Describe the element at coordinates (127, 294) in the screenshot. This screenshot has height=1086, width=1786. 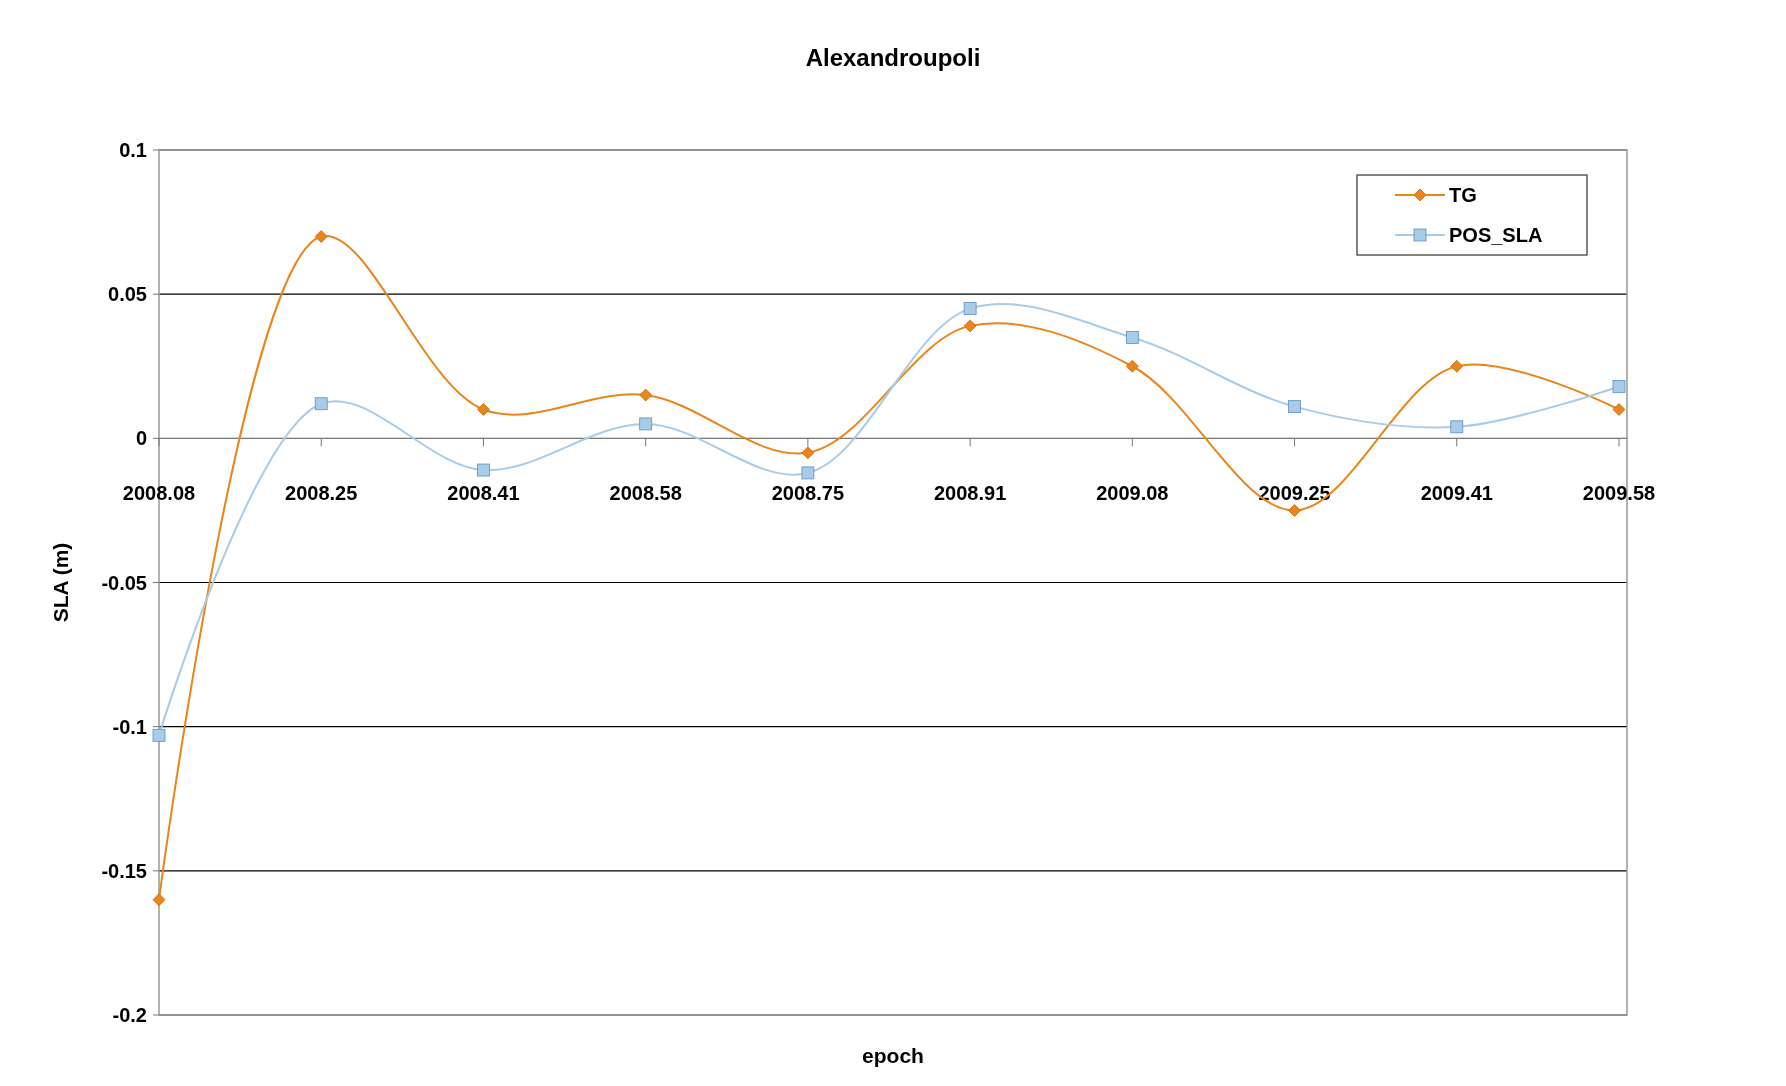
I see `y-tick-label: 0.05` at that location.